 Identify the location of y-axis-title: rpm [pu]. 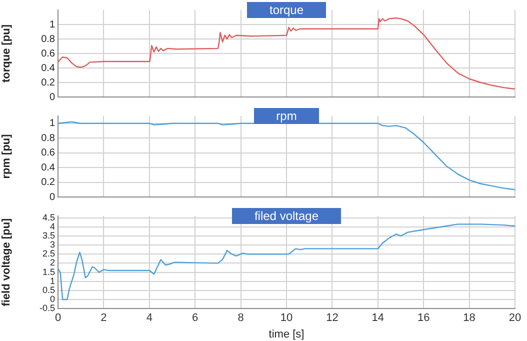
(6, 156).